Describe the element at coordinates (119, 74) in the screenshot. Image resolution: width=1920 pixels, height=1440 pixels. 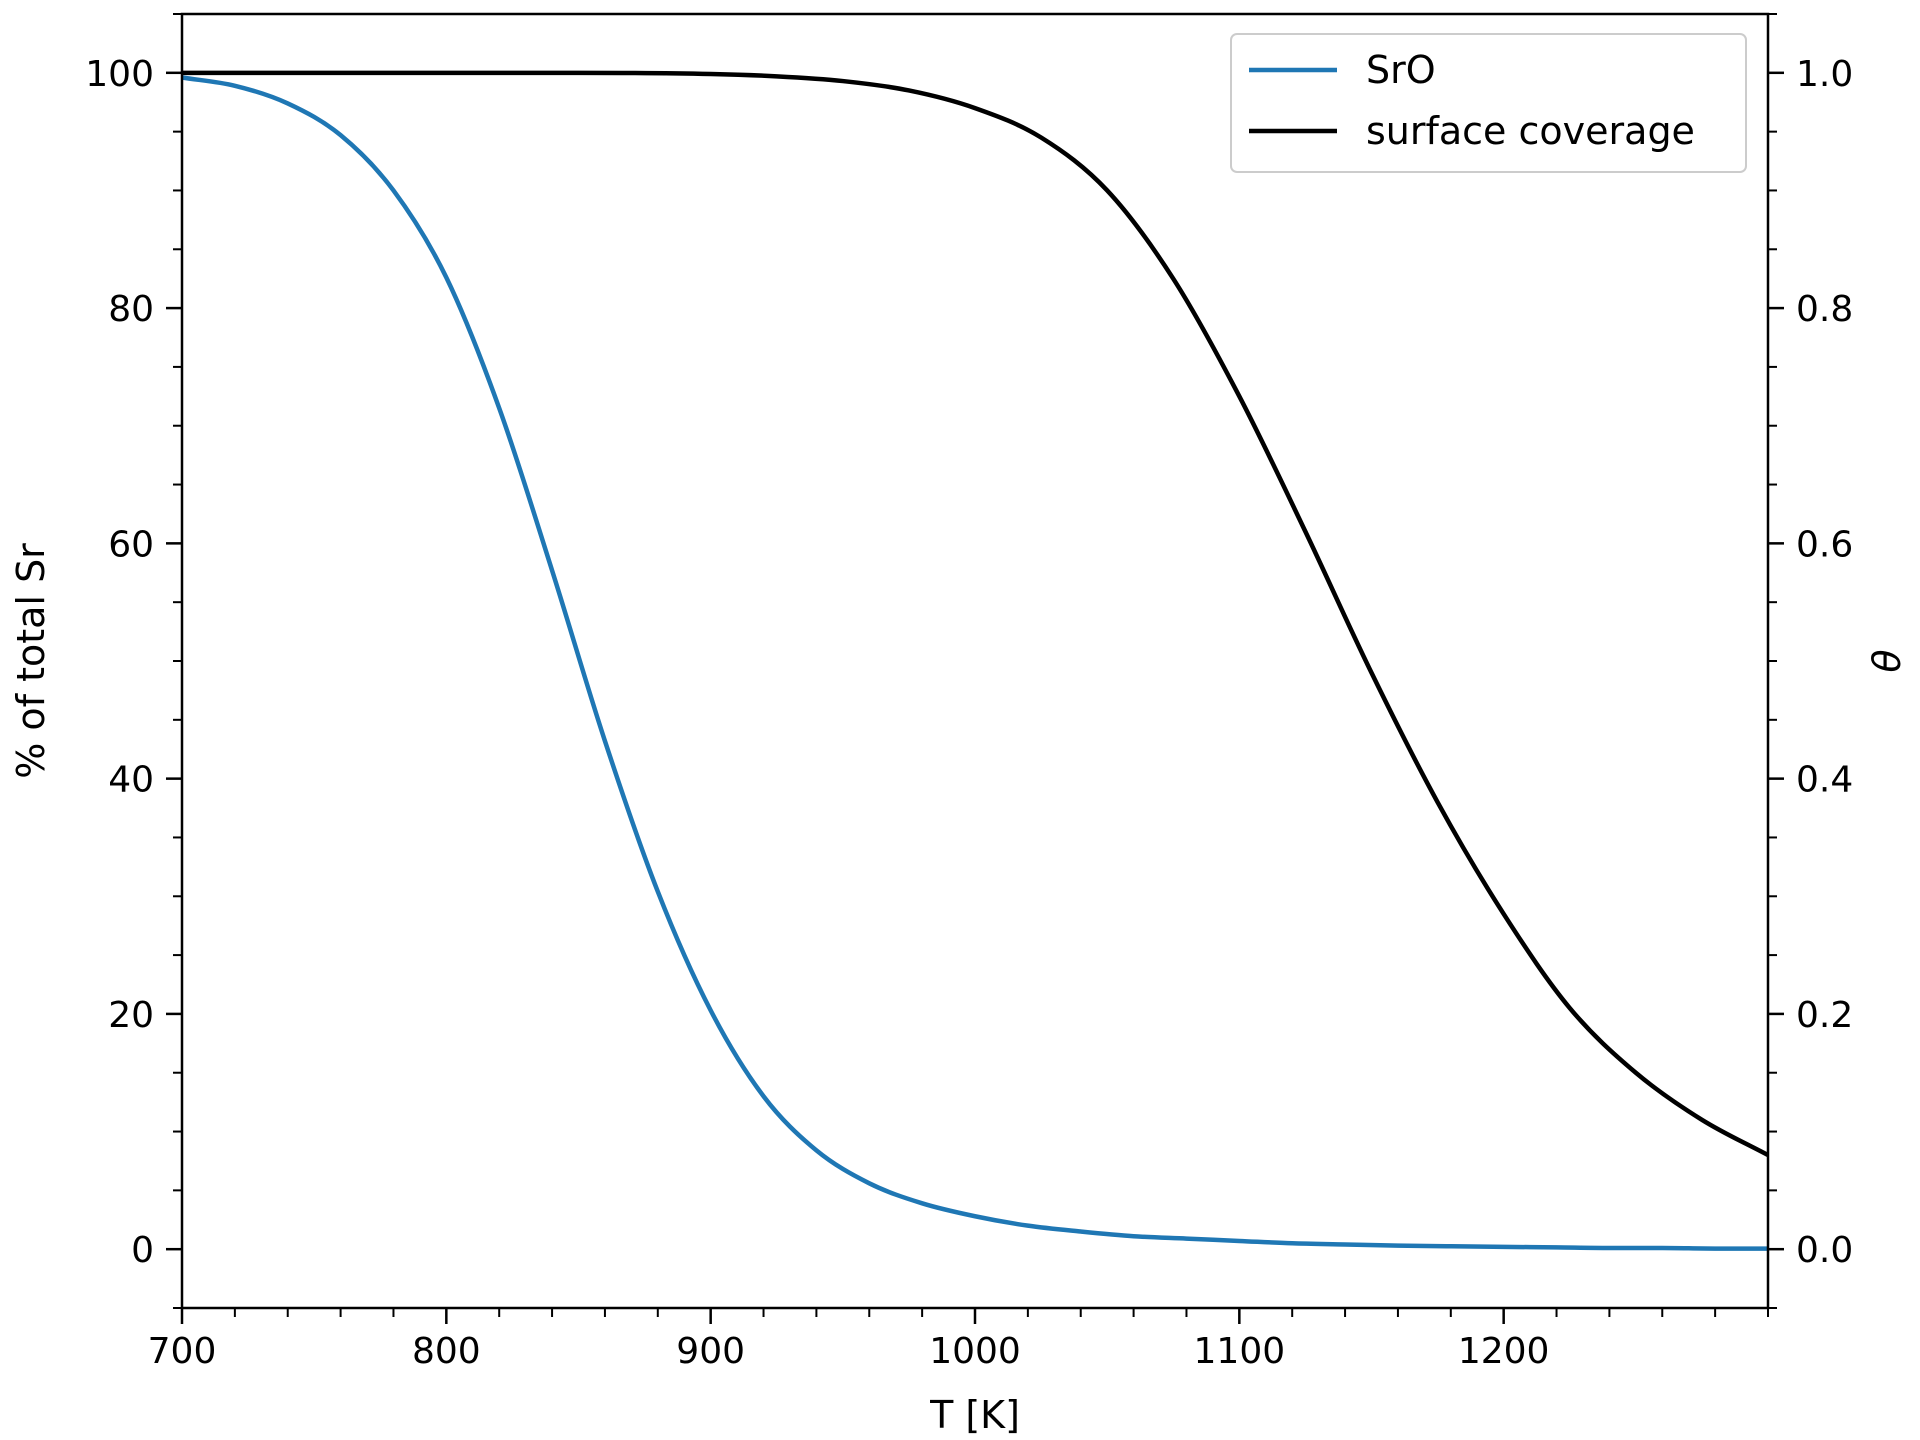
I see `y-left-tick-label: 100` at that location.